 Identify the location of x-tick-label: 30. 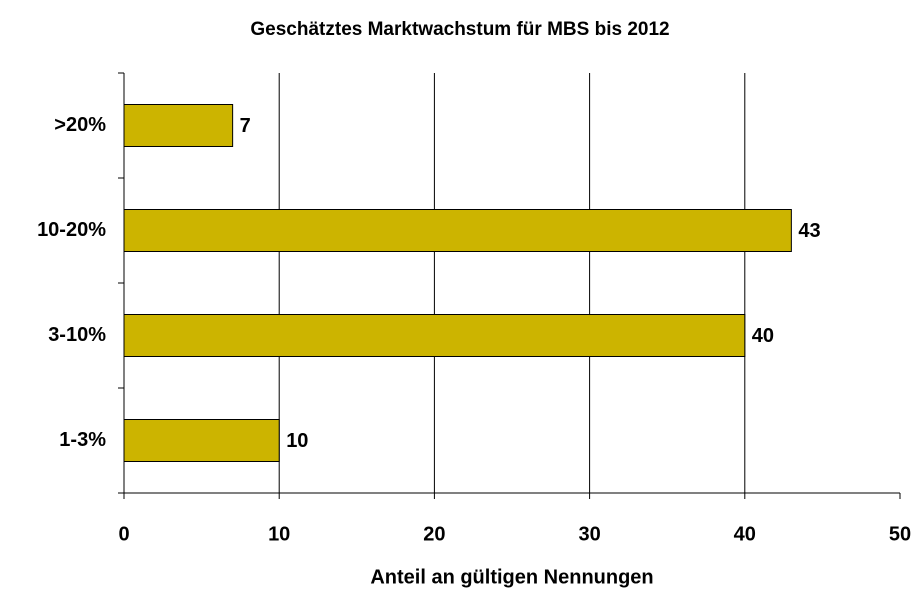
(589, 534).